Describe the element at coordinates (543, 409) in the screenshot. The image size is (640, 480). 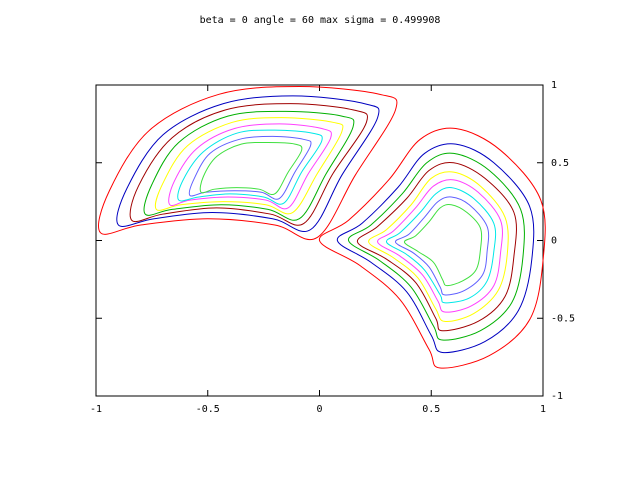
I see `x-tick-label: 1` at that location.